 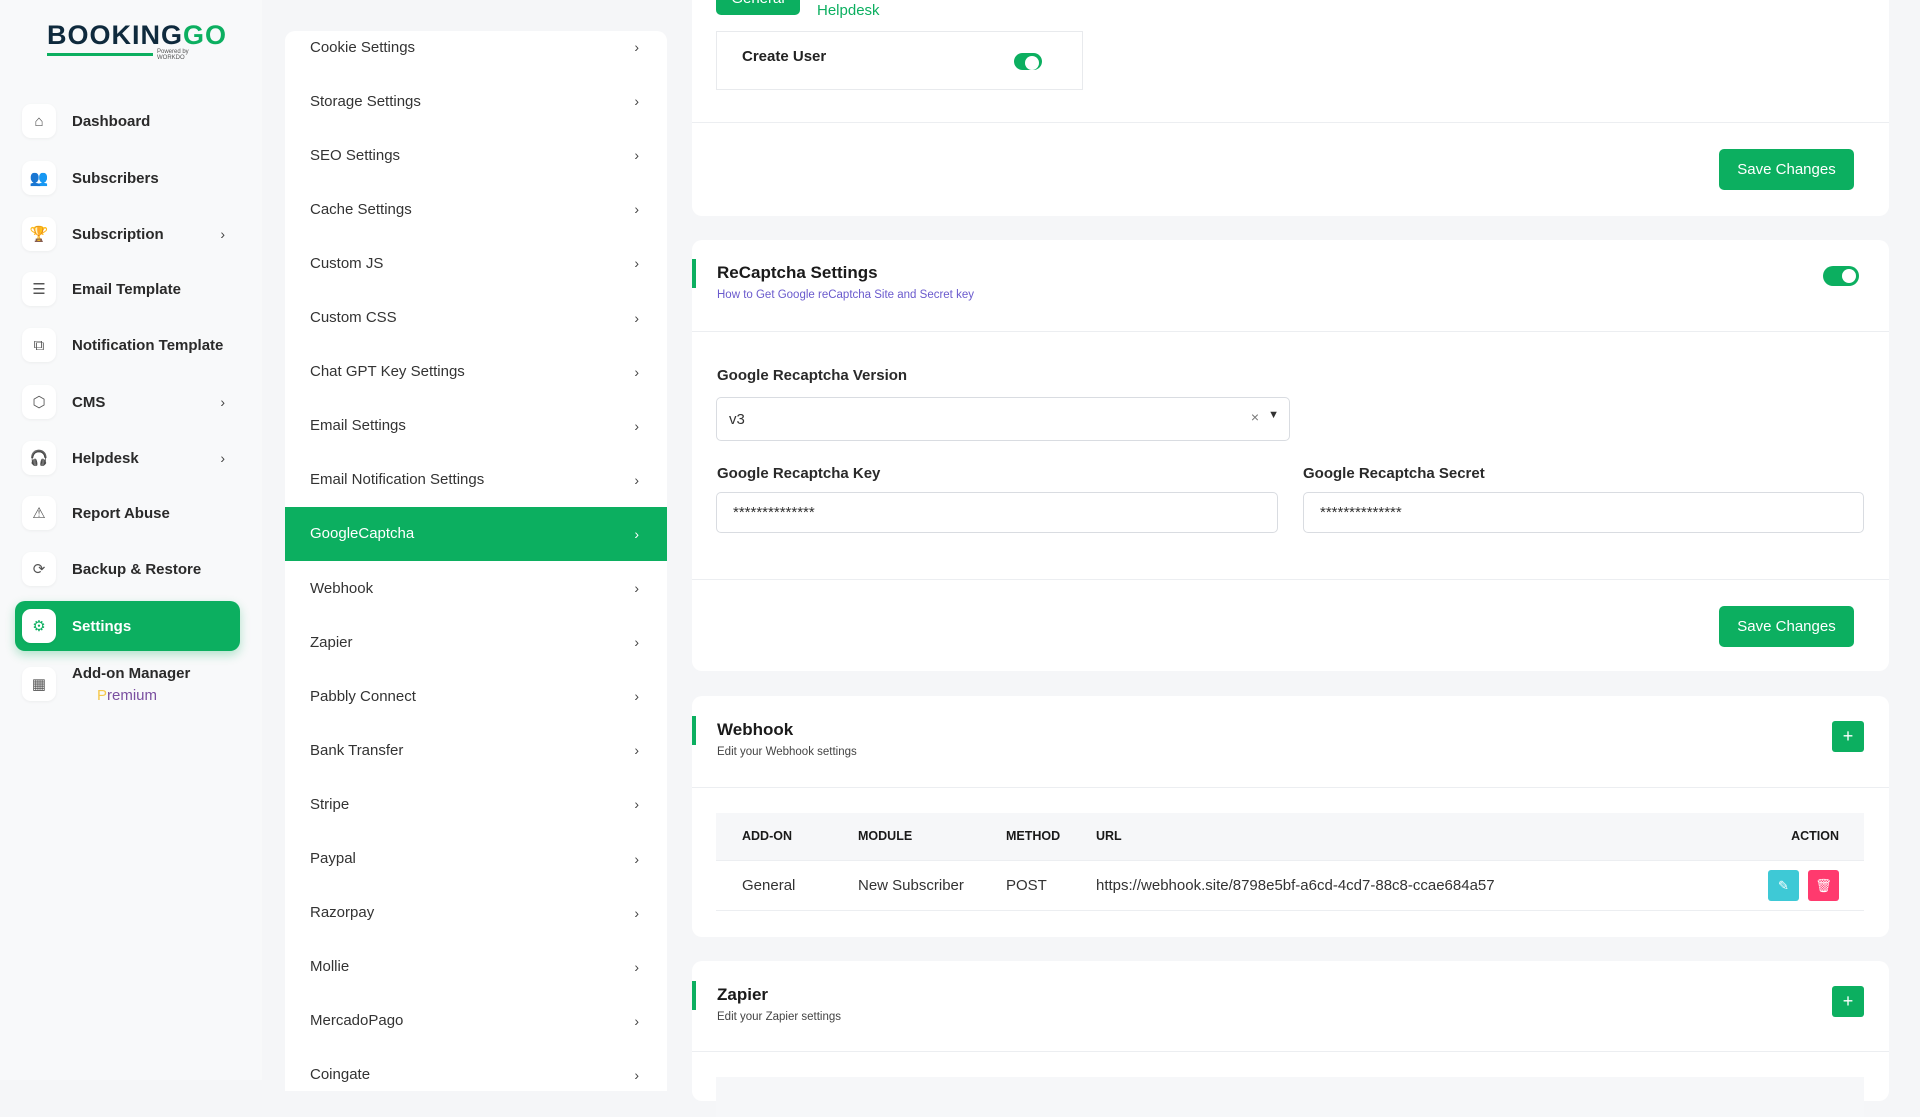 I want to click on premium-rest: remium, so click(x=132, y=695).